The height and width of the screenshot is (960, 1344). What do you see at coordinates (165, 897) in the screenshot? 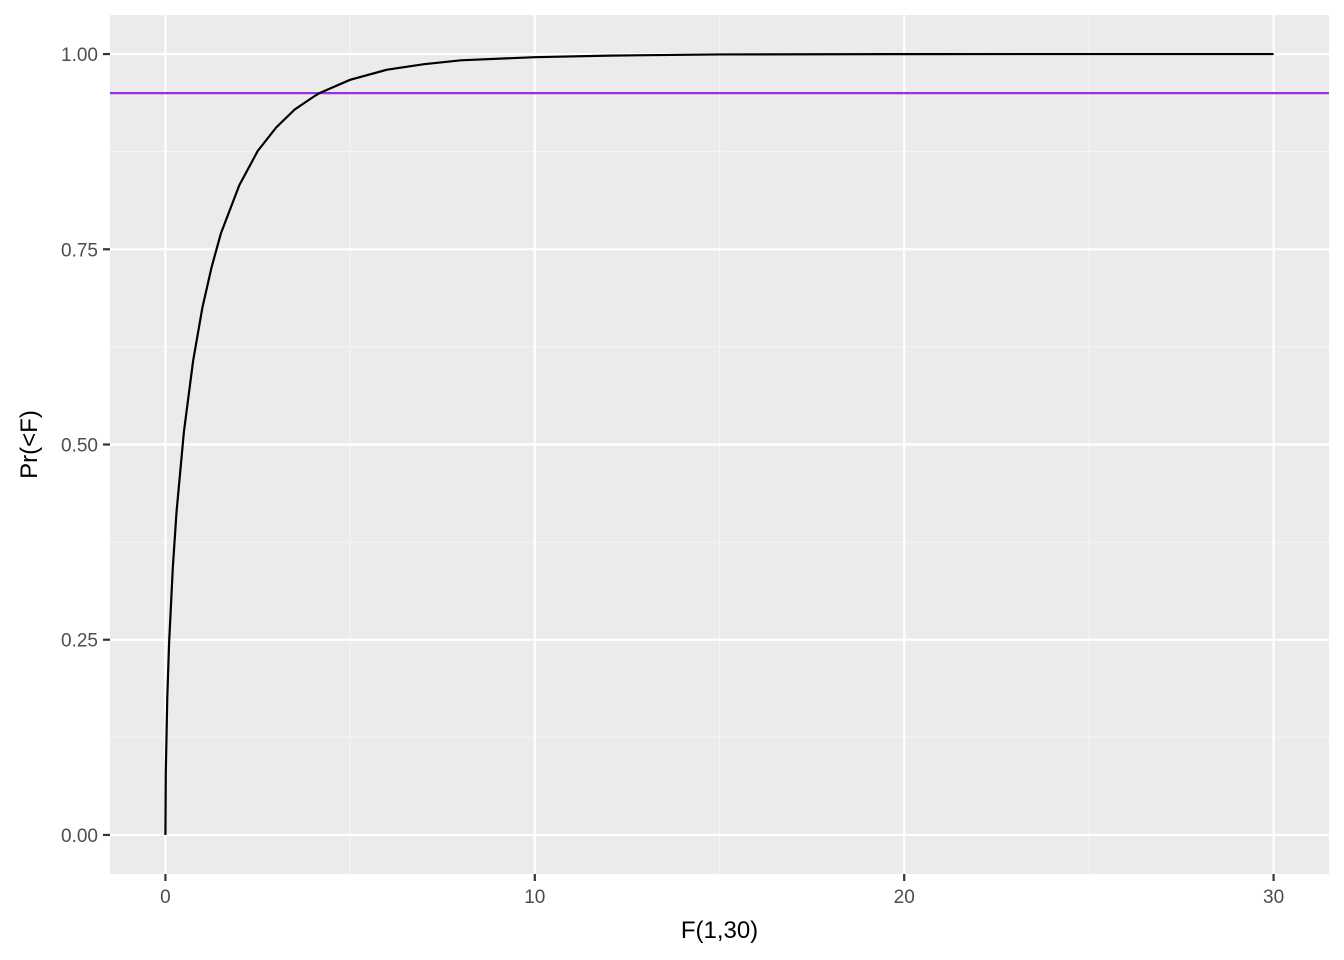
I see `x-tick-label-0: 0` at bounding box center [165, 897].